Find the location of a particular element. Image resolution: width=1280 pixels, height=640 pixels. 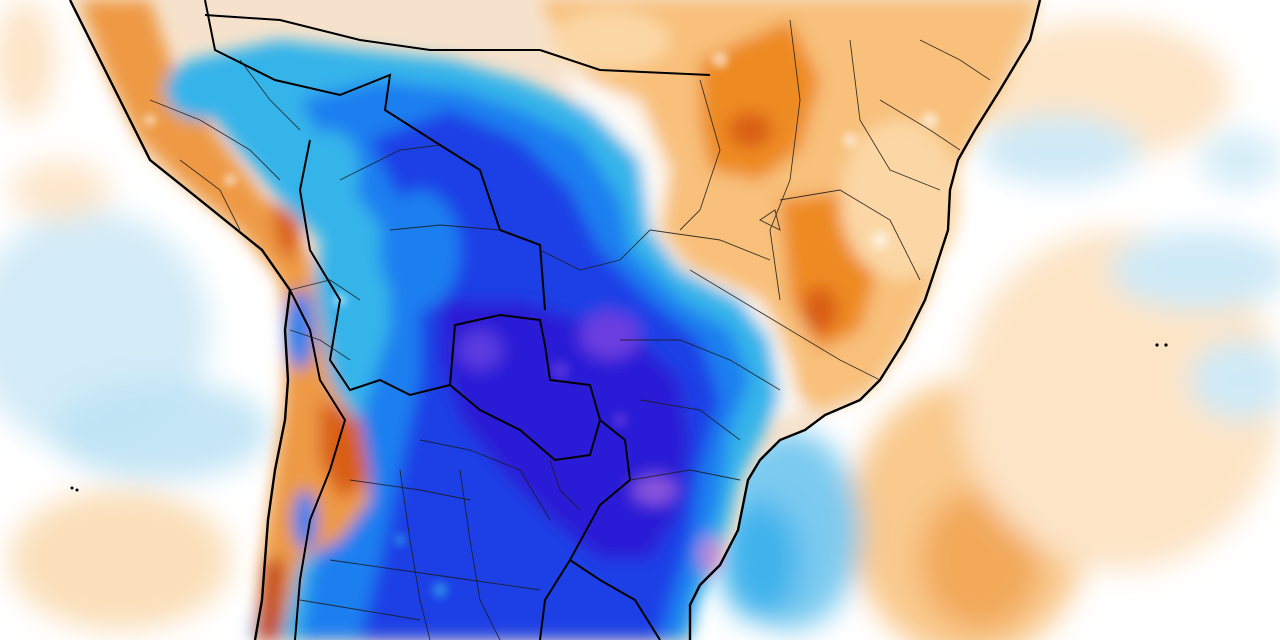

south-atlantic-cold-patch is located at coordinates (760, 560).